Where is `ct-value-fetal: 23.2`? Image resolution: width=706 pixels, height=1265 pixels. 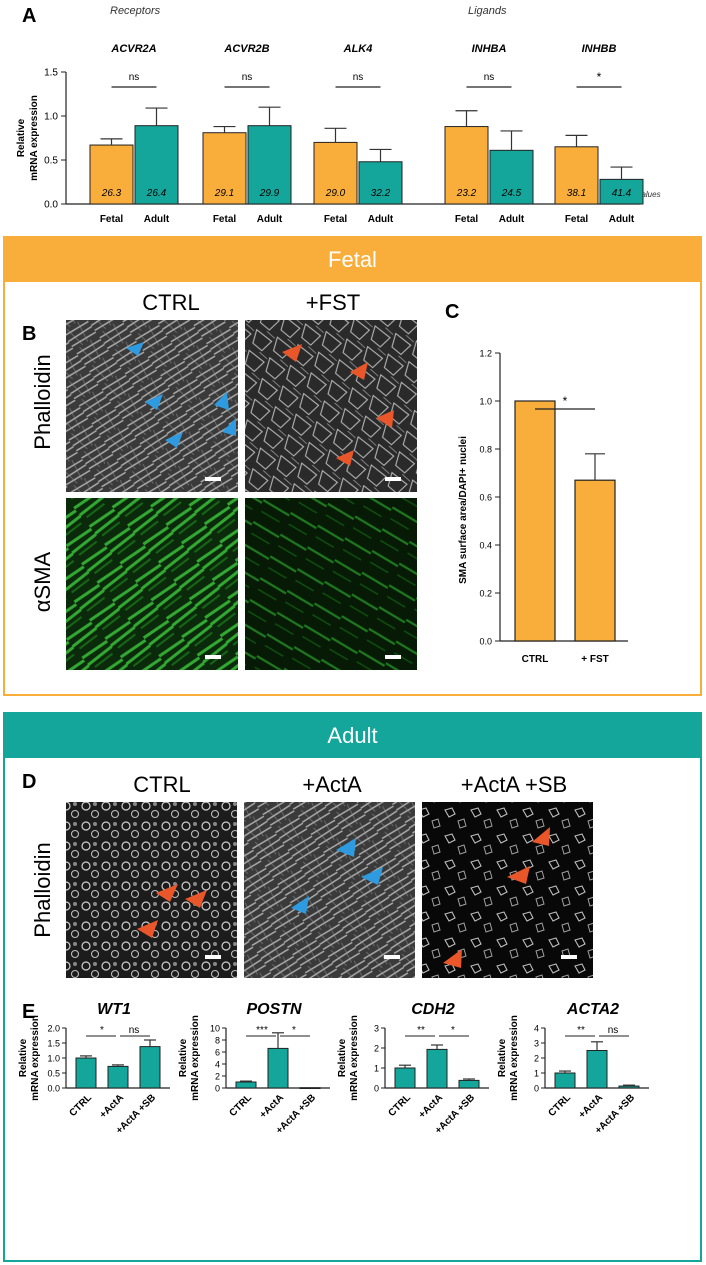 ct-value-fetal: 23.2 is located at coordinates (466, 193).